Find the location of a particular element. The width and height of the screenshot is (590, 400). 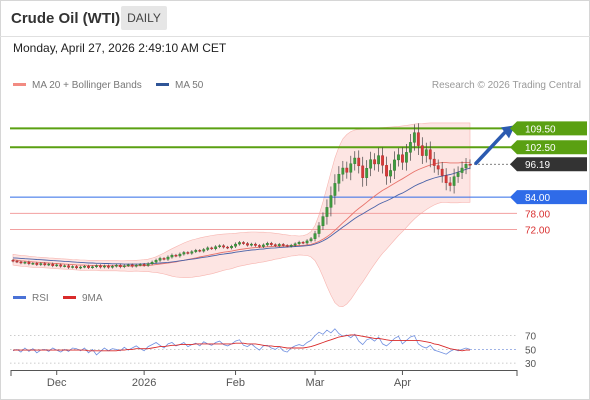

level-tag-84.00: 84.00 is located at coordinates (548, 197).